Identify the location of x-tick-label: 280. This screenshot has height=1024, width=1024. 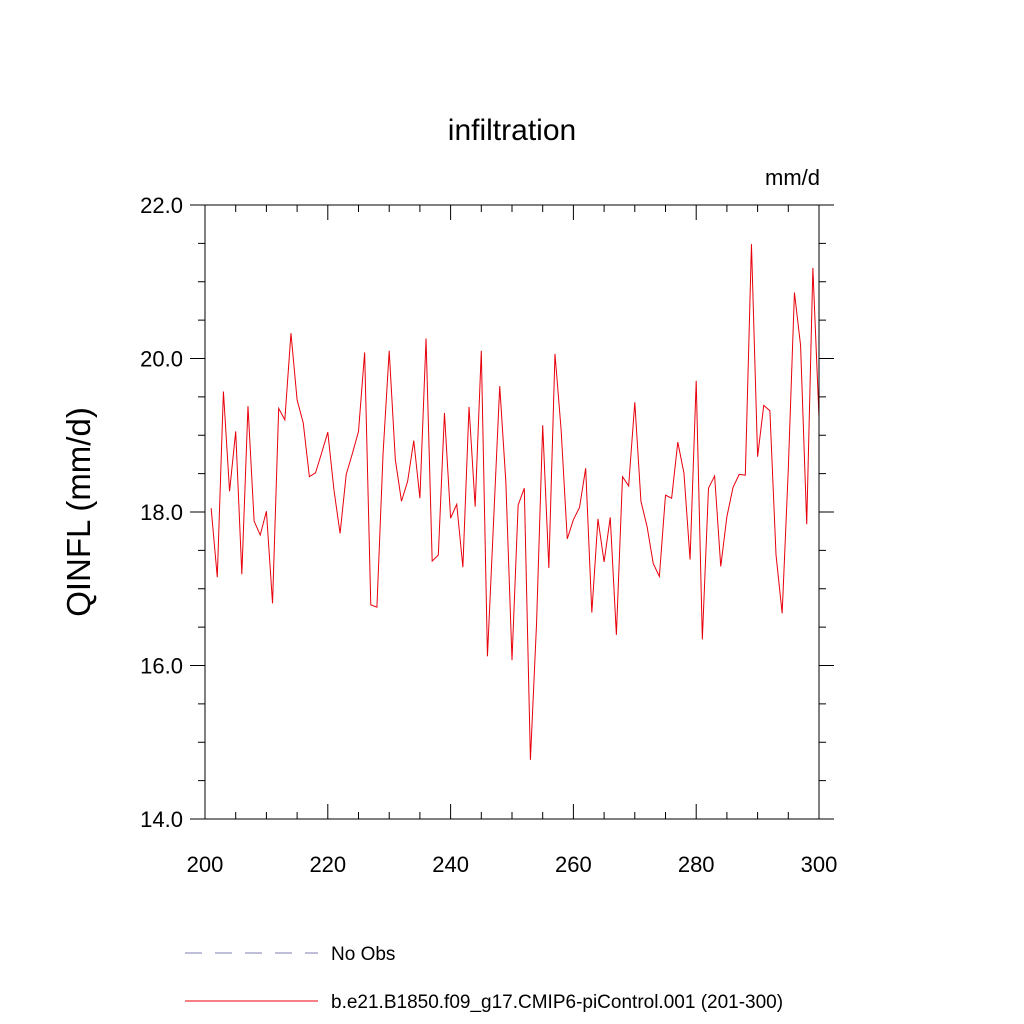
(696, 864).